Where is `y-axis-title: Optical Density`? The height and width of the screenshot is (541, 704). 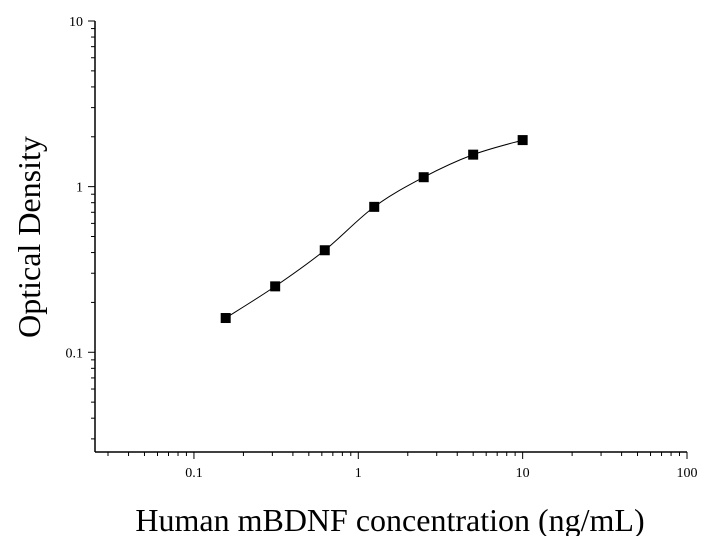
y-axis-title: Optical Density is located at coordinates (29, 237).